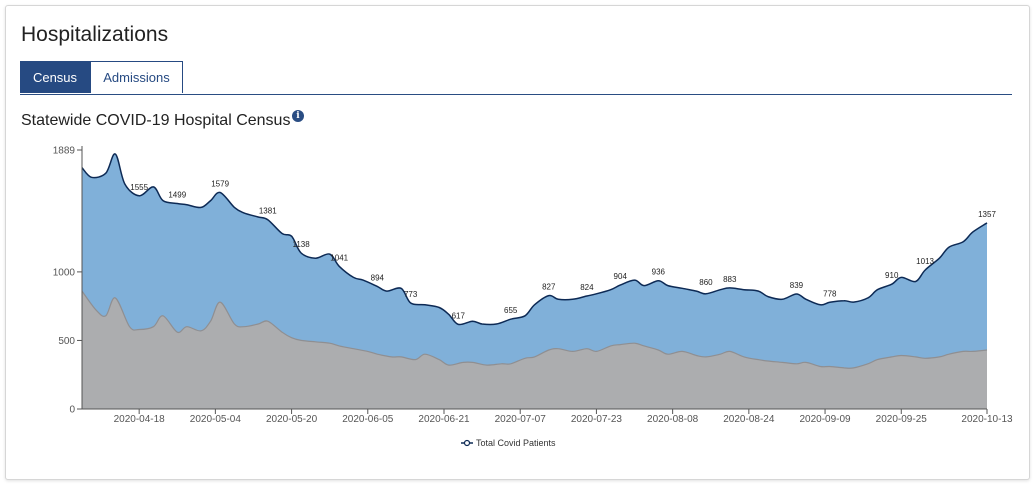 The width and height of the screenshot is (1034, 487). Describe the element at coordinates (66, 341) in the screenshot. I see `y-tick-label: 500` at that location.